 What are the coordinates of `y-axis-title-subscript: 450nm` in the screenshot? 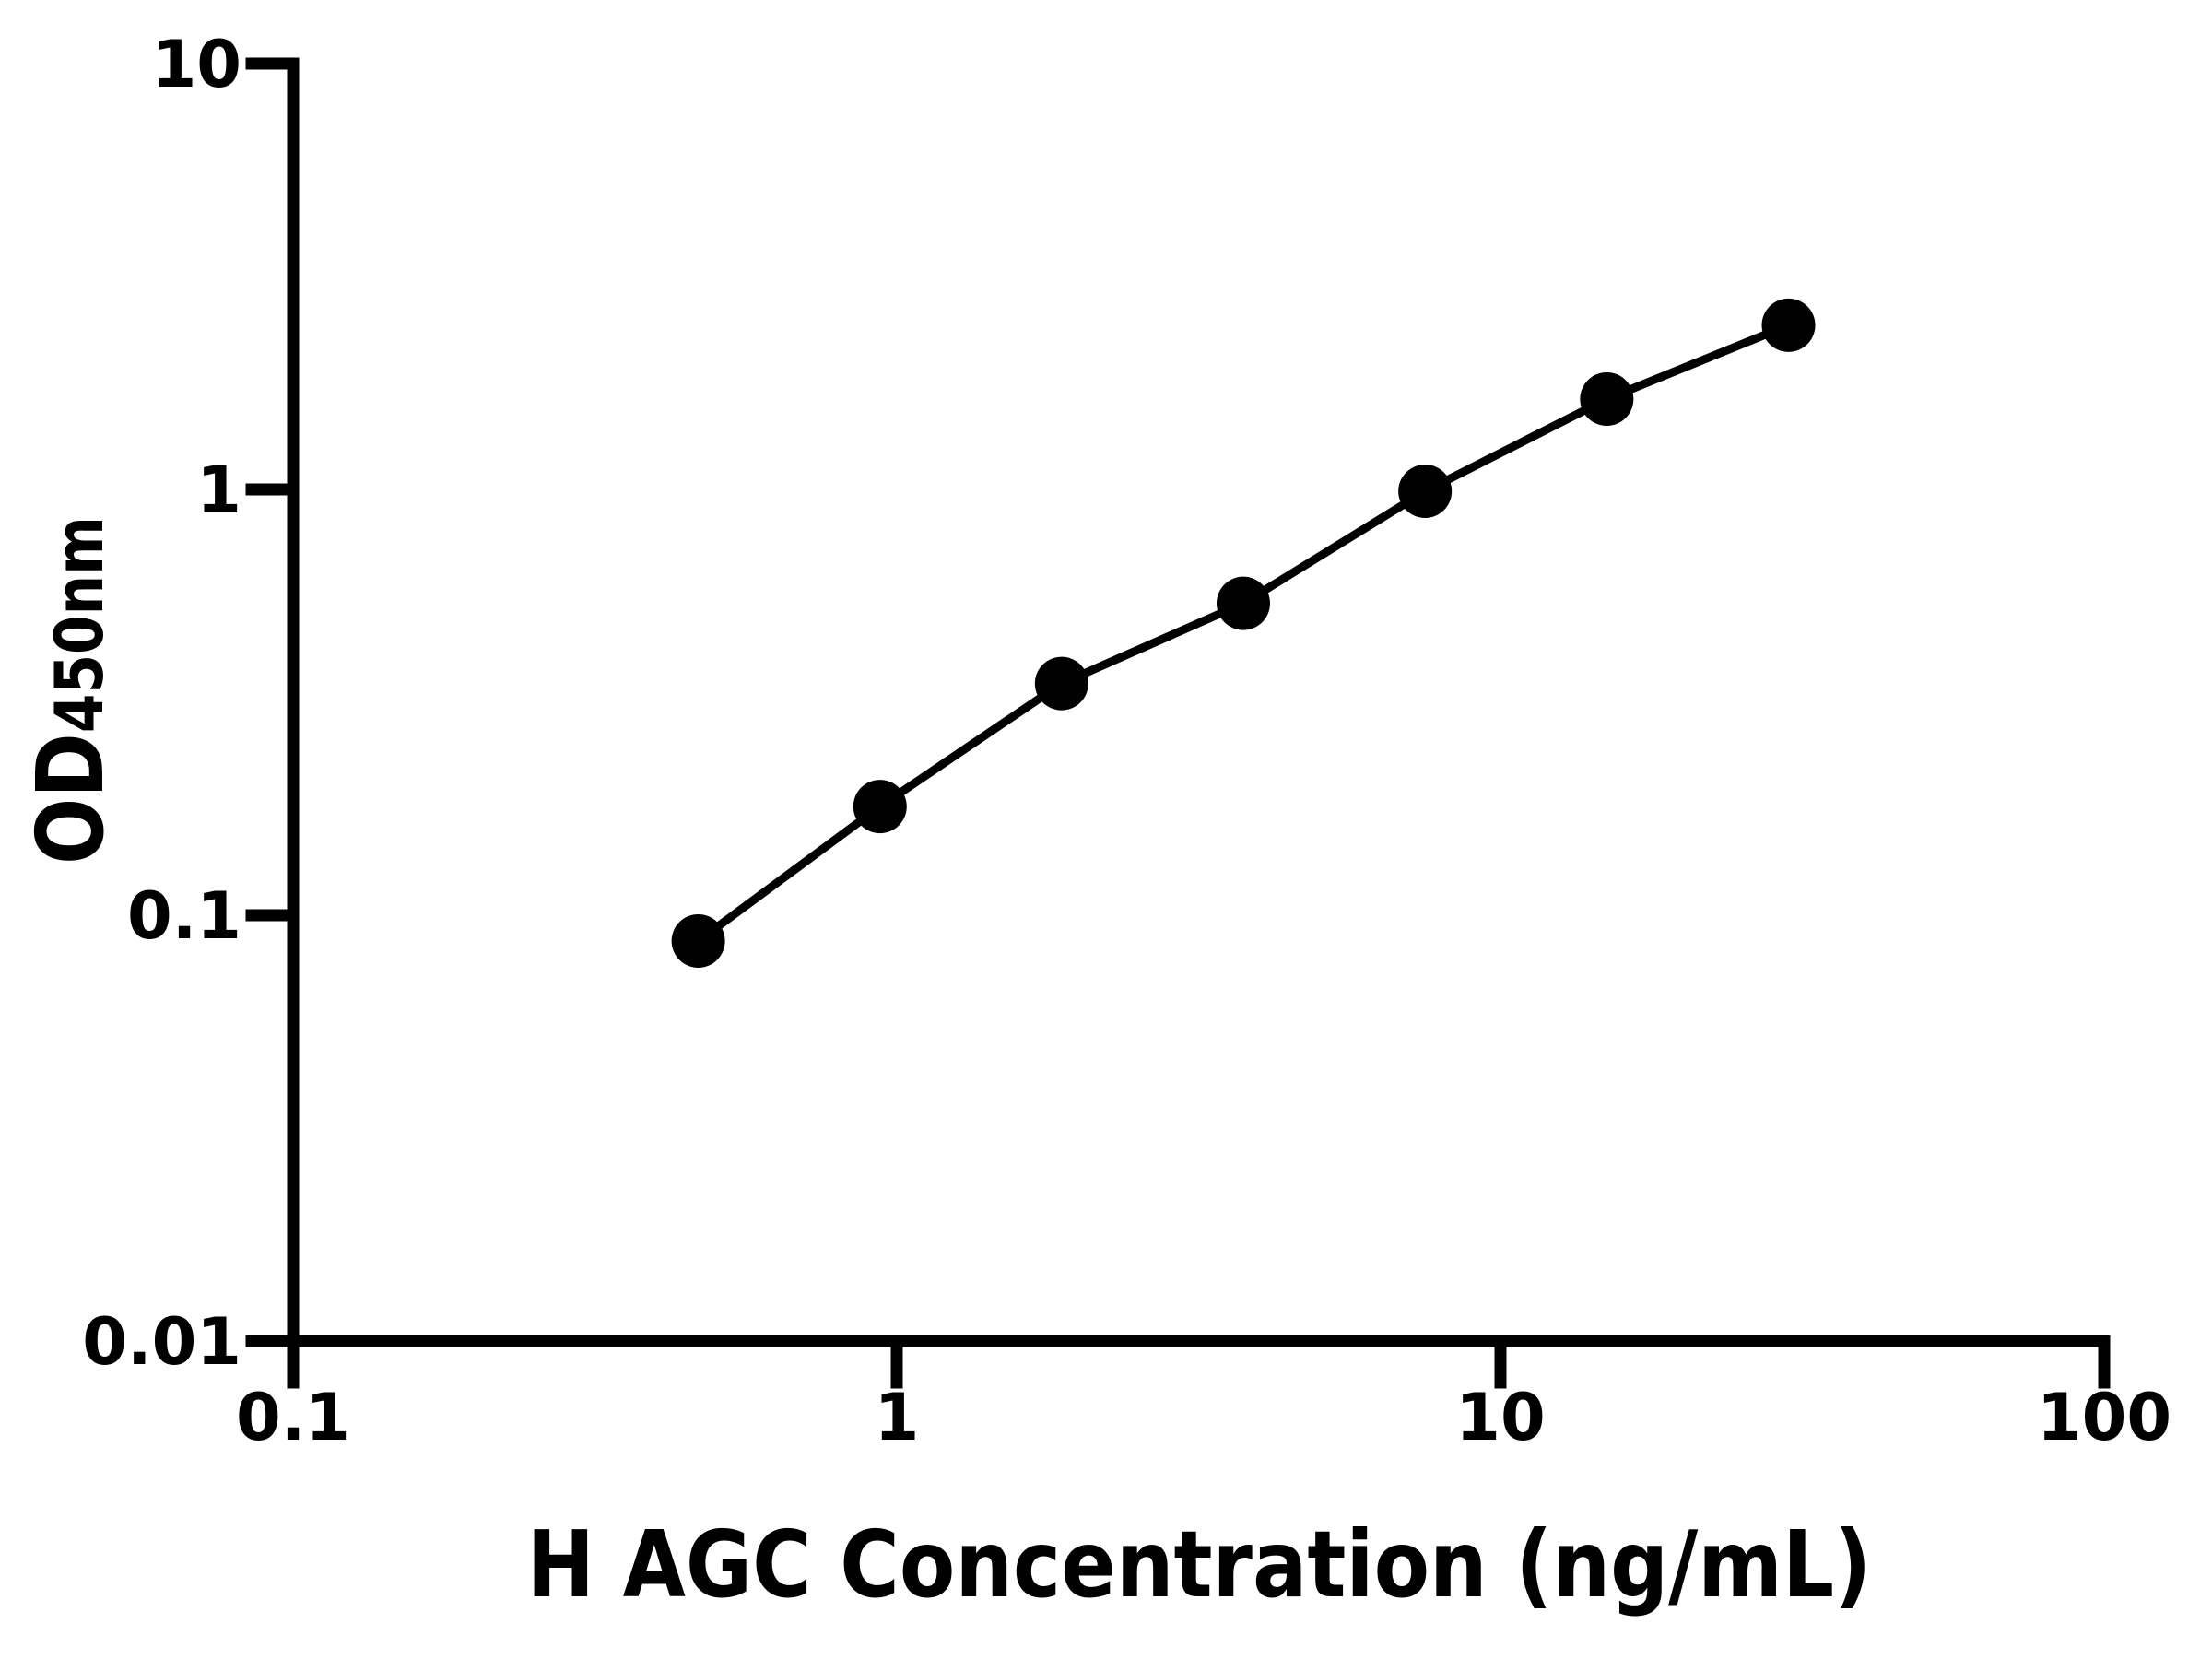 It's located at (79, 625).